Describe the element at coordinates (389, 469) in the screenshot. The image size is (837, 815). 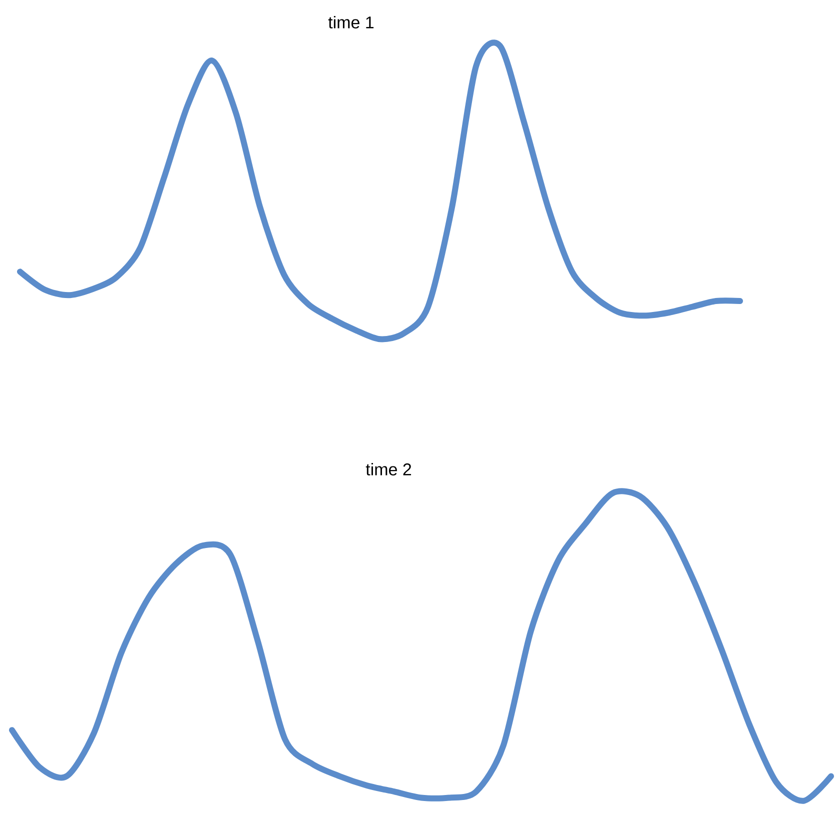
I see `chart-title: time 2` at that location.